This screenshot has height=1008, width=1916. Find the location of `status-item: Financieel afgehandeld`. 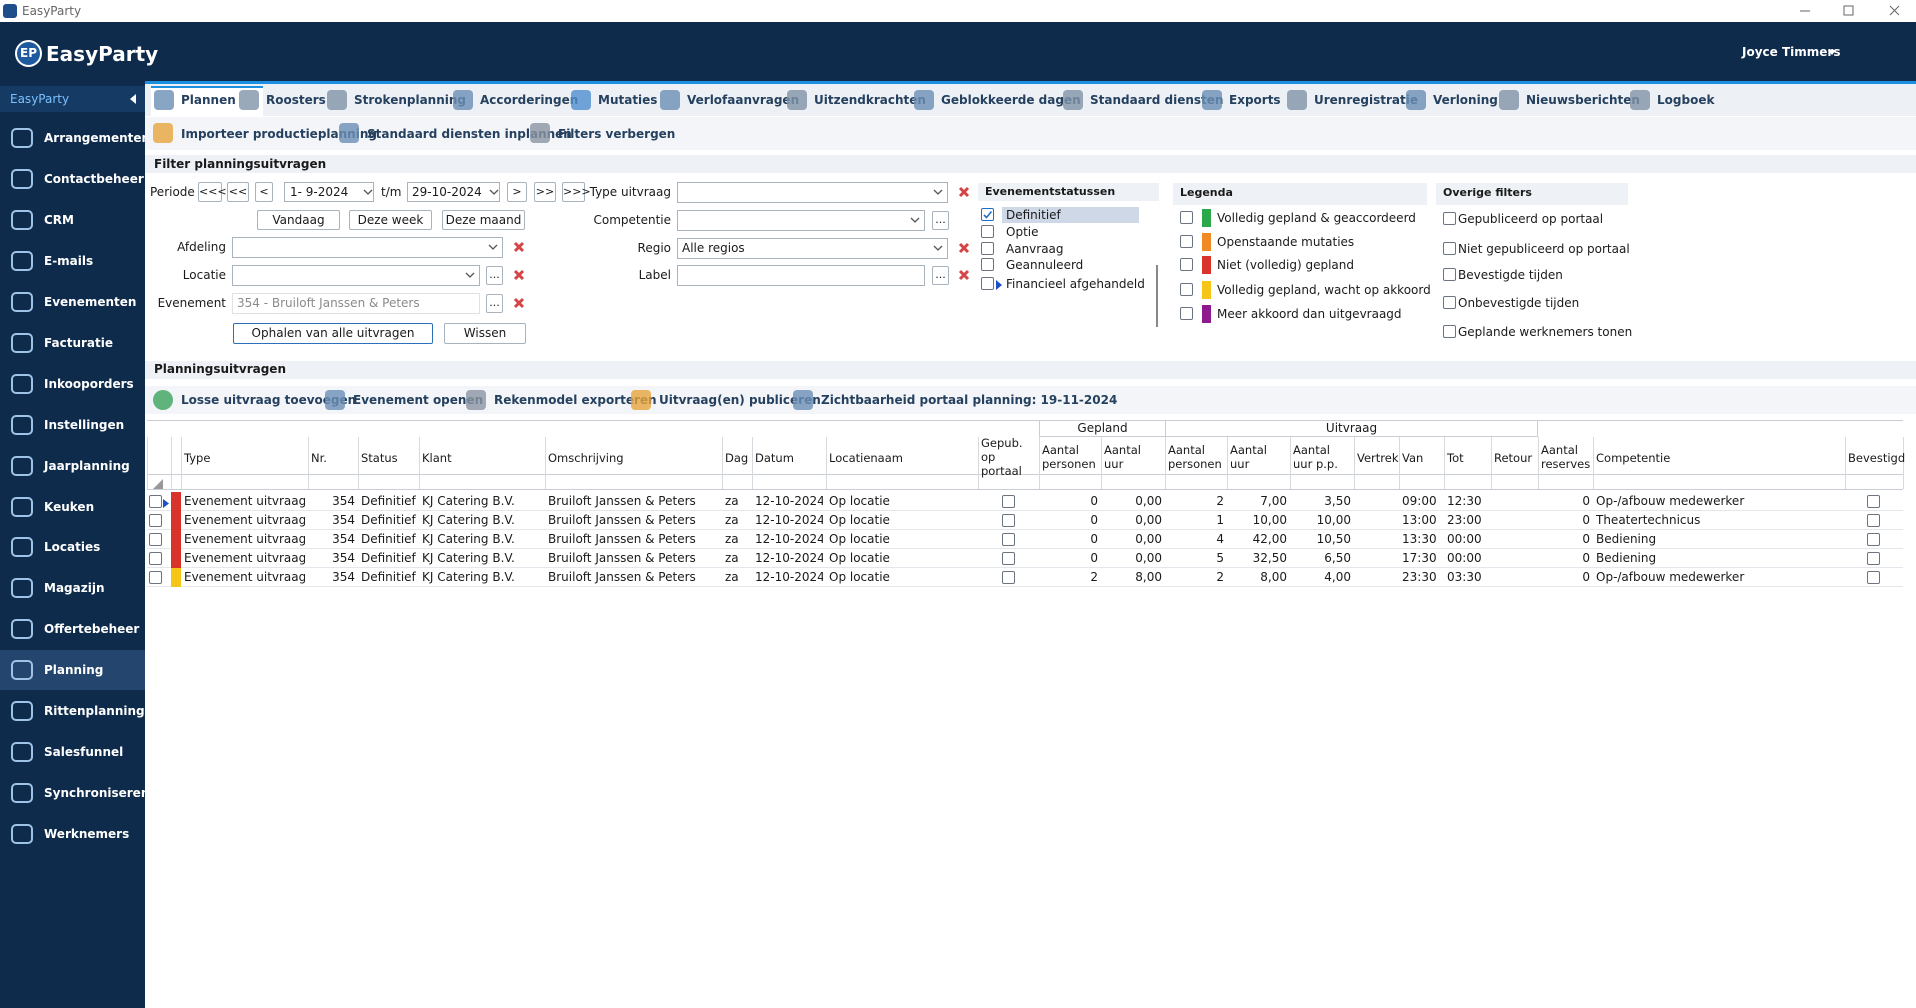

status-item: Financieel afgehandeld is located at coordinates (1075, 284).